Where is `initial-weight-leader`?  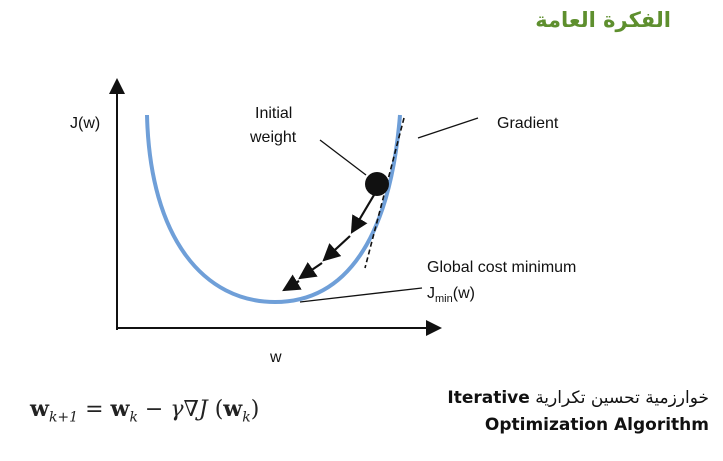 initial-weight-leader is located at coordinates (343, 157).